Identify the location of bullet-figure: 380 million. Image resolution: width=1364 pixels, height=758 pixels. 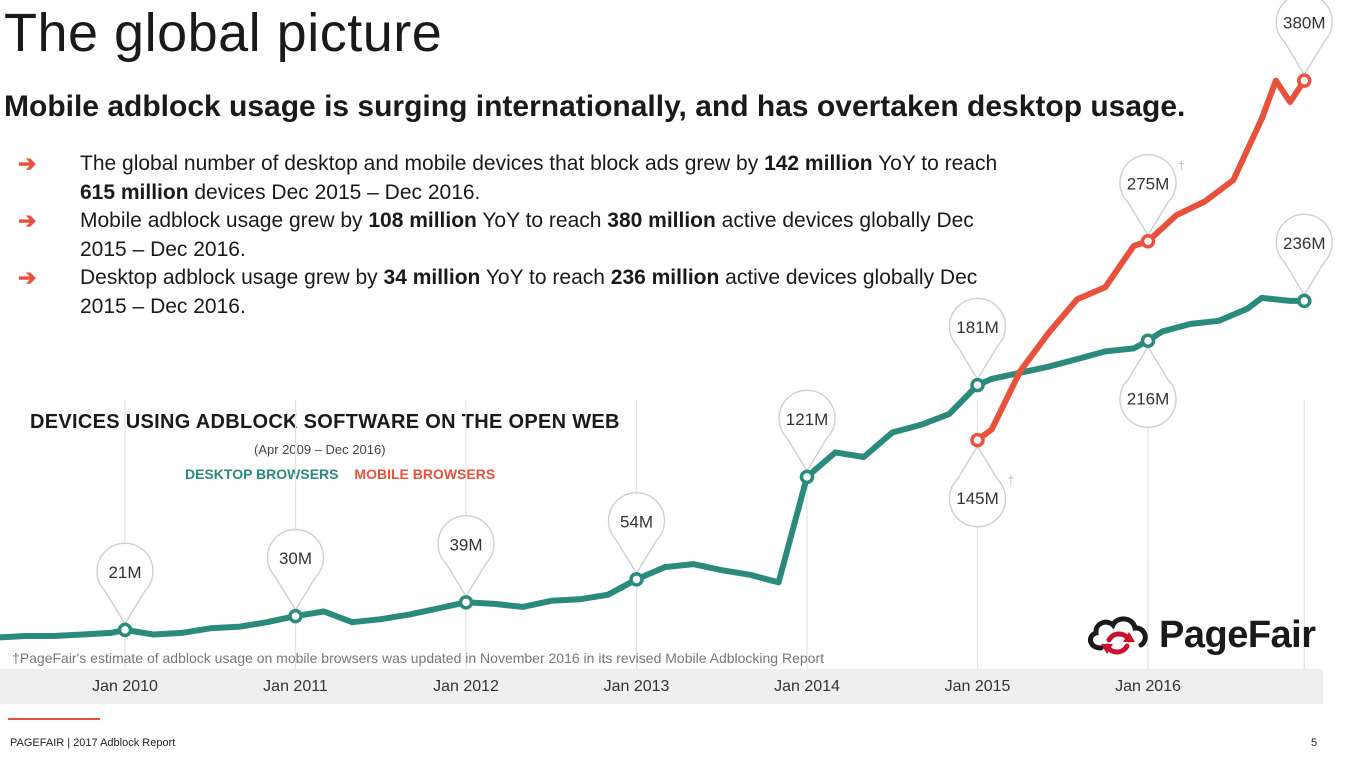
(661, 220).